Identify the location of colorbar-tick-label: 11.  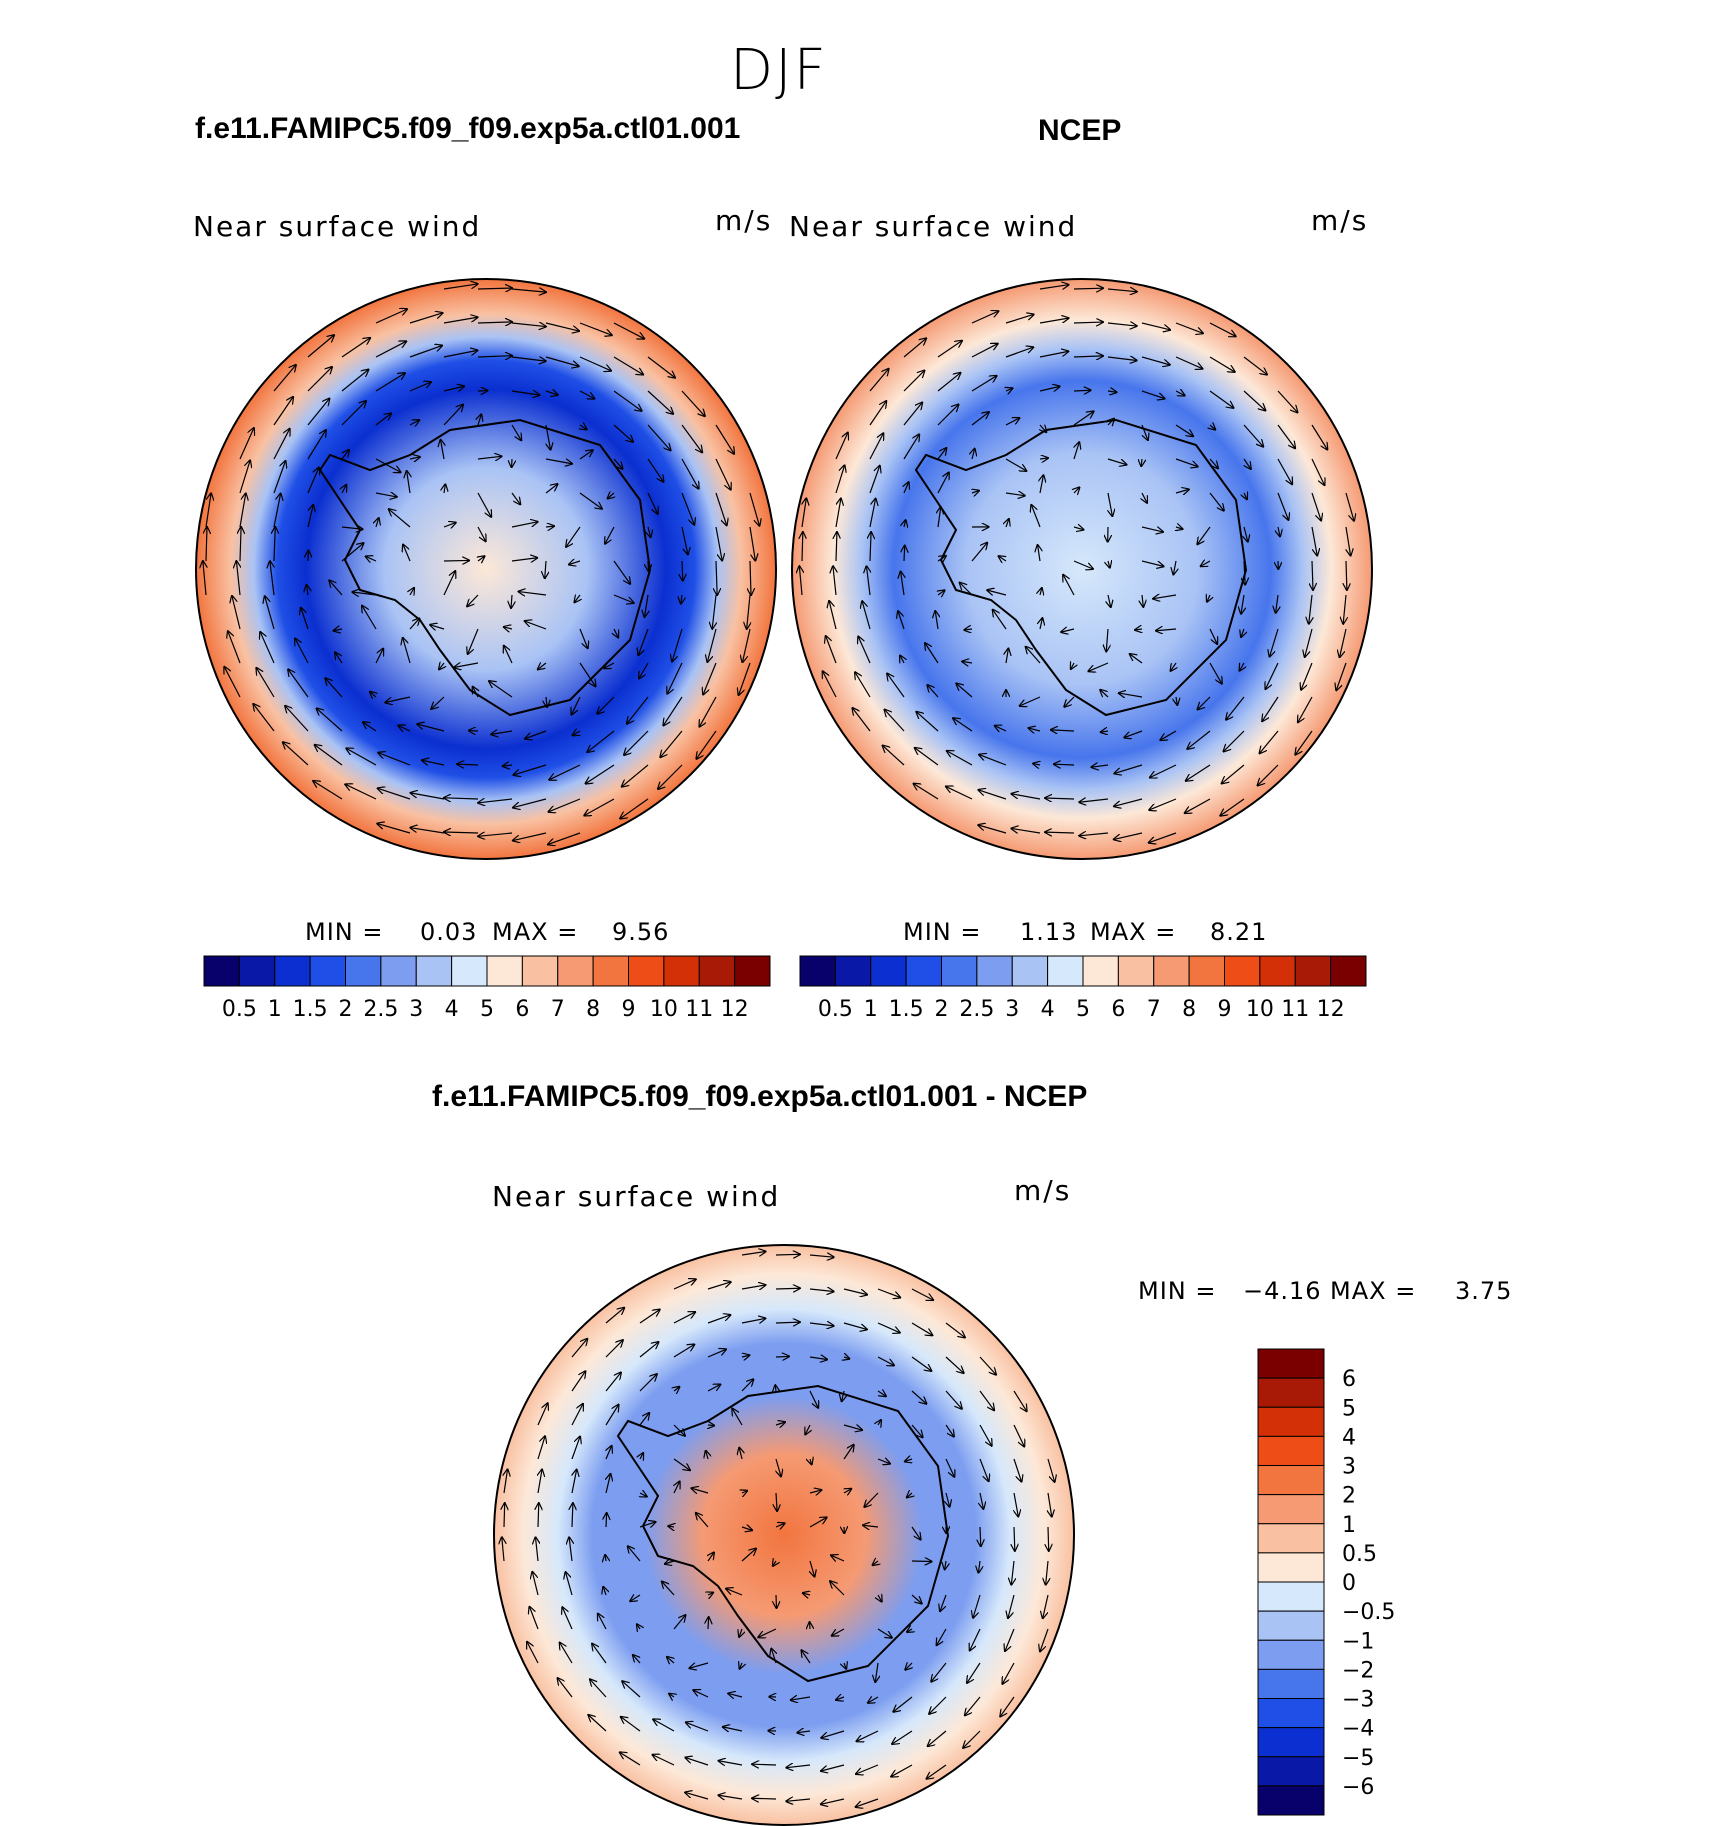
(1295, 1009).